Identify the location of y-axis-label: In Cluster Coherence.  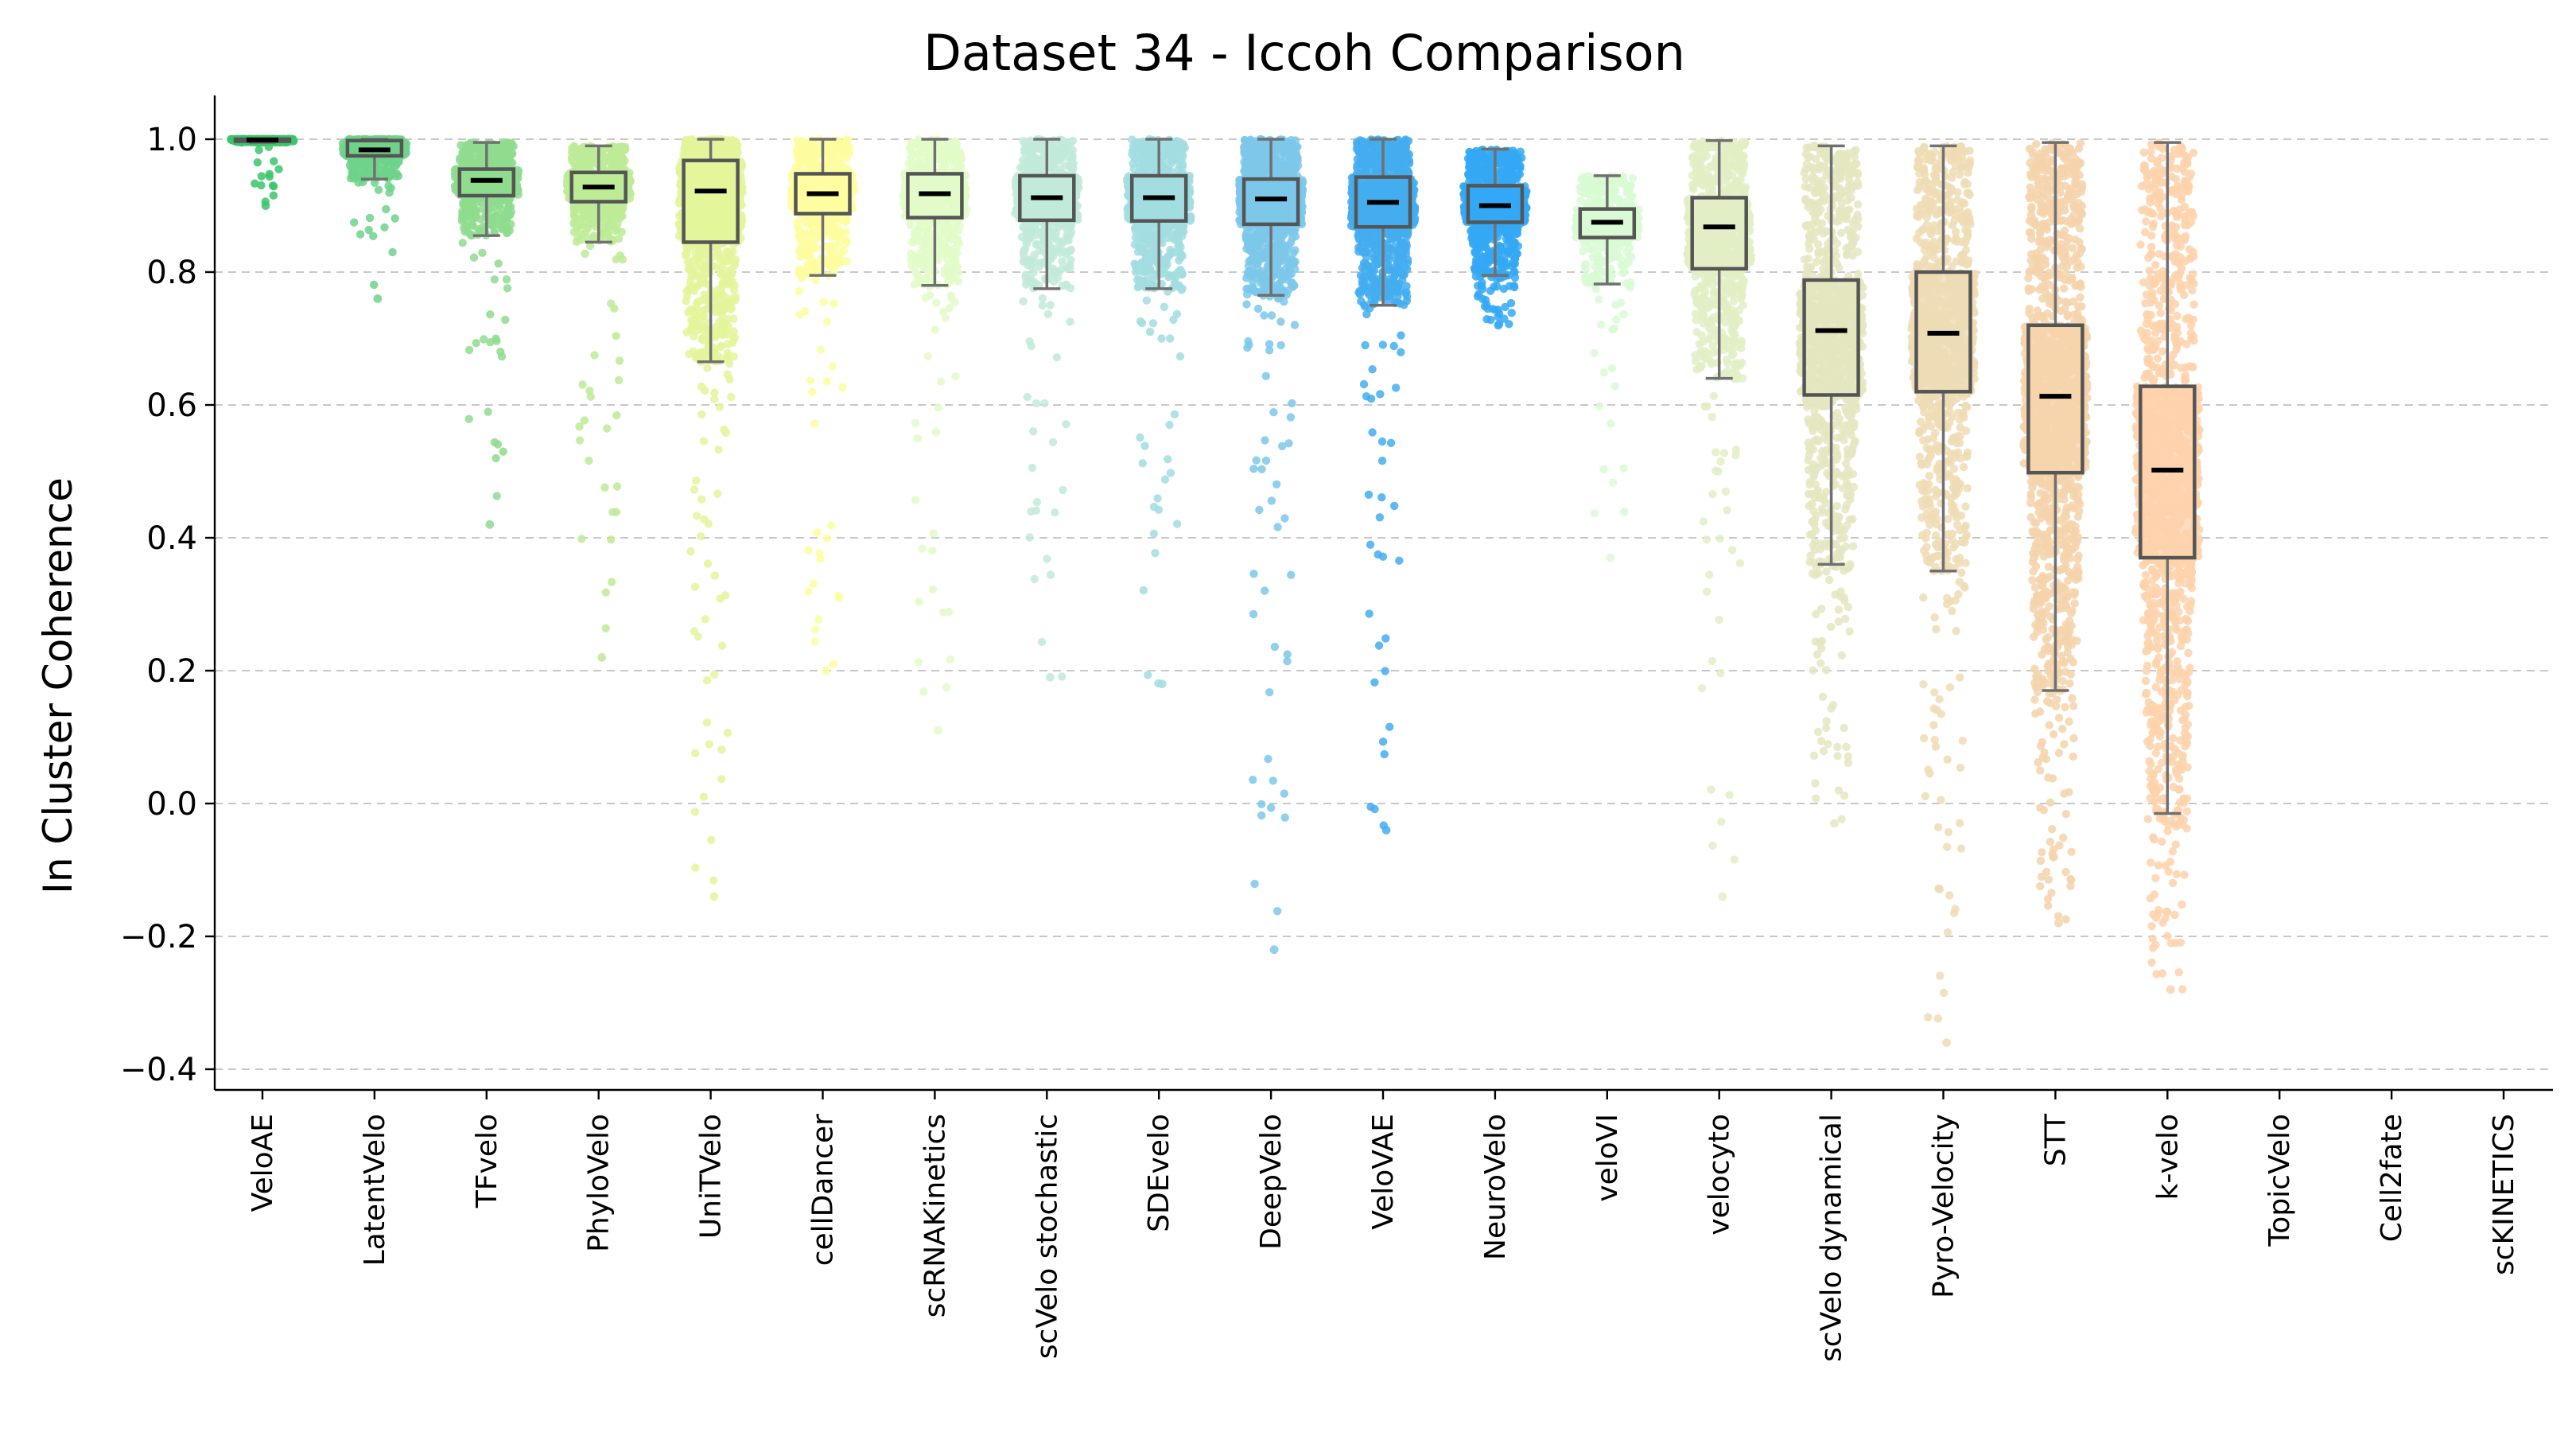
(58, 685).